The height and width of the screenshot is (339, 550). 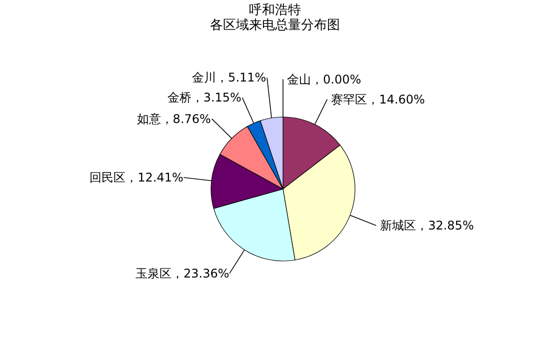 I want to click on slice-label: 赛罕区, so click(x=349, y=99).